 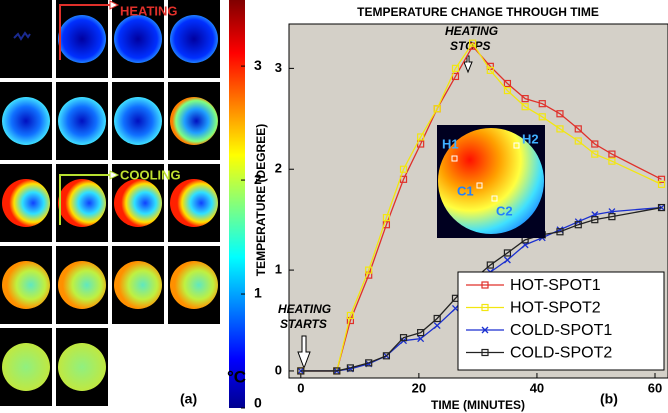 What do you see at coordinates (555, 285) in the screenshot?
I see `legend-label: HOT-SPOT1` at bounding box center [555, 285].